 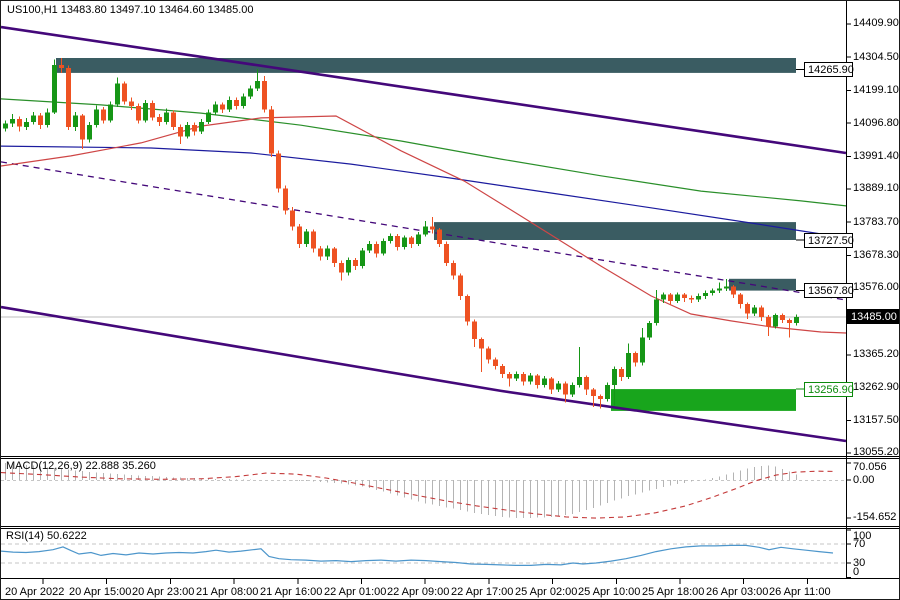 What do you see at coordinates (829, 240) in the screenshot?
I see `price-level-badge: 13727.50` at bounding box center [829, 240].